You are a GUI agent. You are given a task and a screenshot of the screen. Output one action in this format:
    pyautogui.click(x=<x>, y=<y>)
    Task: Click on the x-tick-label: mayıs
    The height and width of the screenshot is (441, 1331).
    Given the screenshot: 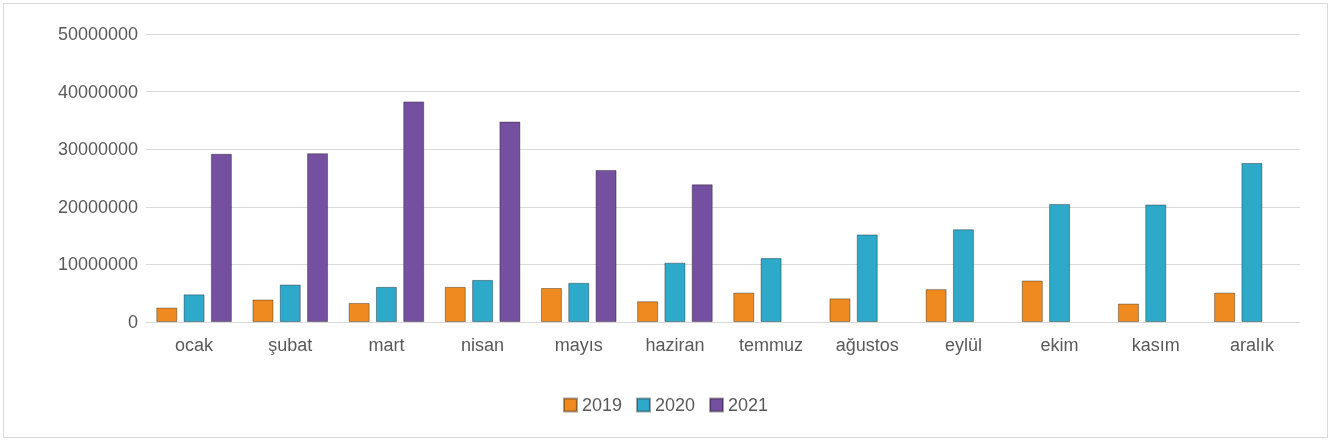 What is the action you would take?
    pyautogui.click(x=578, y=345)
    